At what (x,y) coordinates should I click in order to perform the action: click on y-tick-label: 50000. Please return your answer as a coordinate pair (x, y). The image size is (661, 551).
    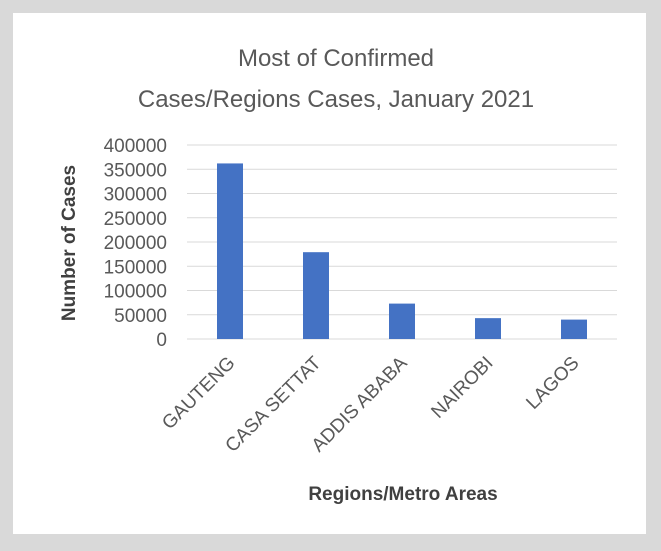
    Looking at the image, I should click on (140, 316).